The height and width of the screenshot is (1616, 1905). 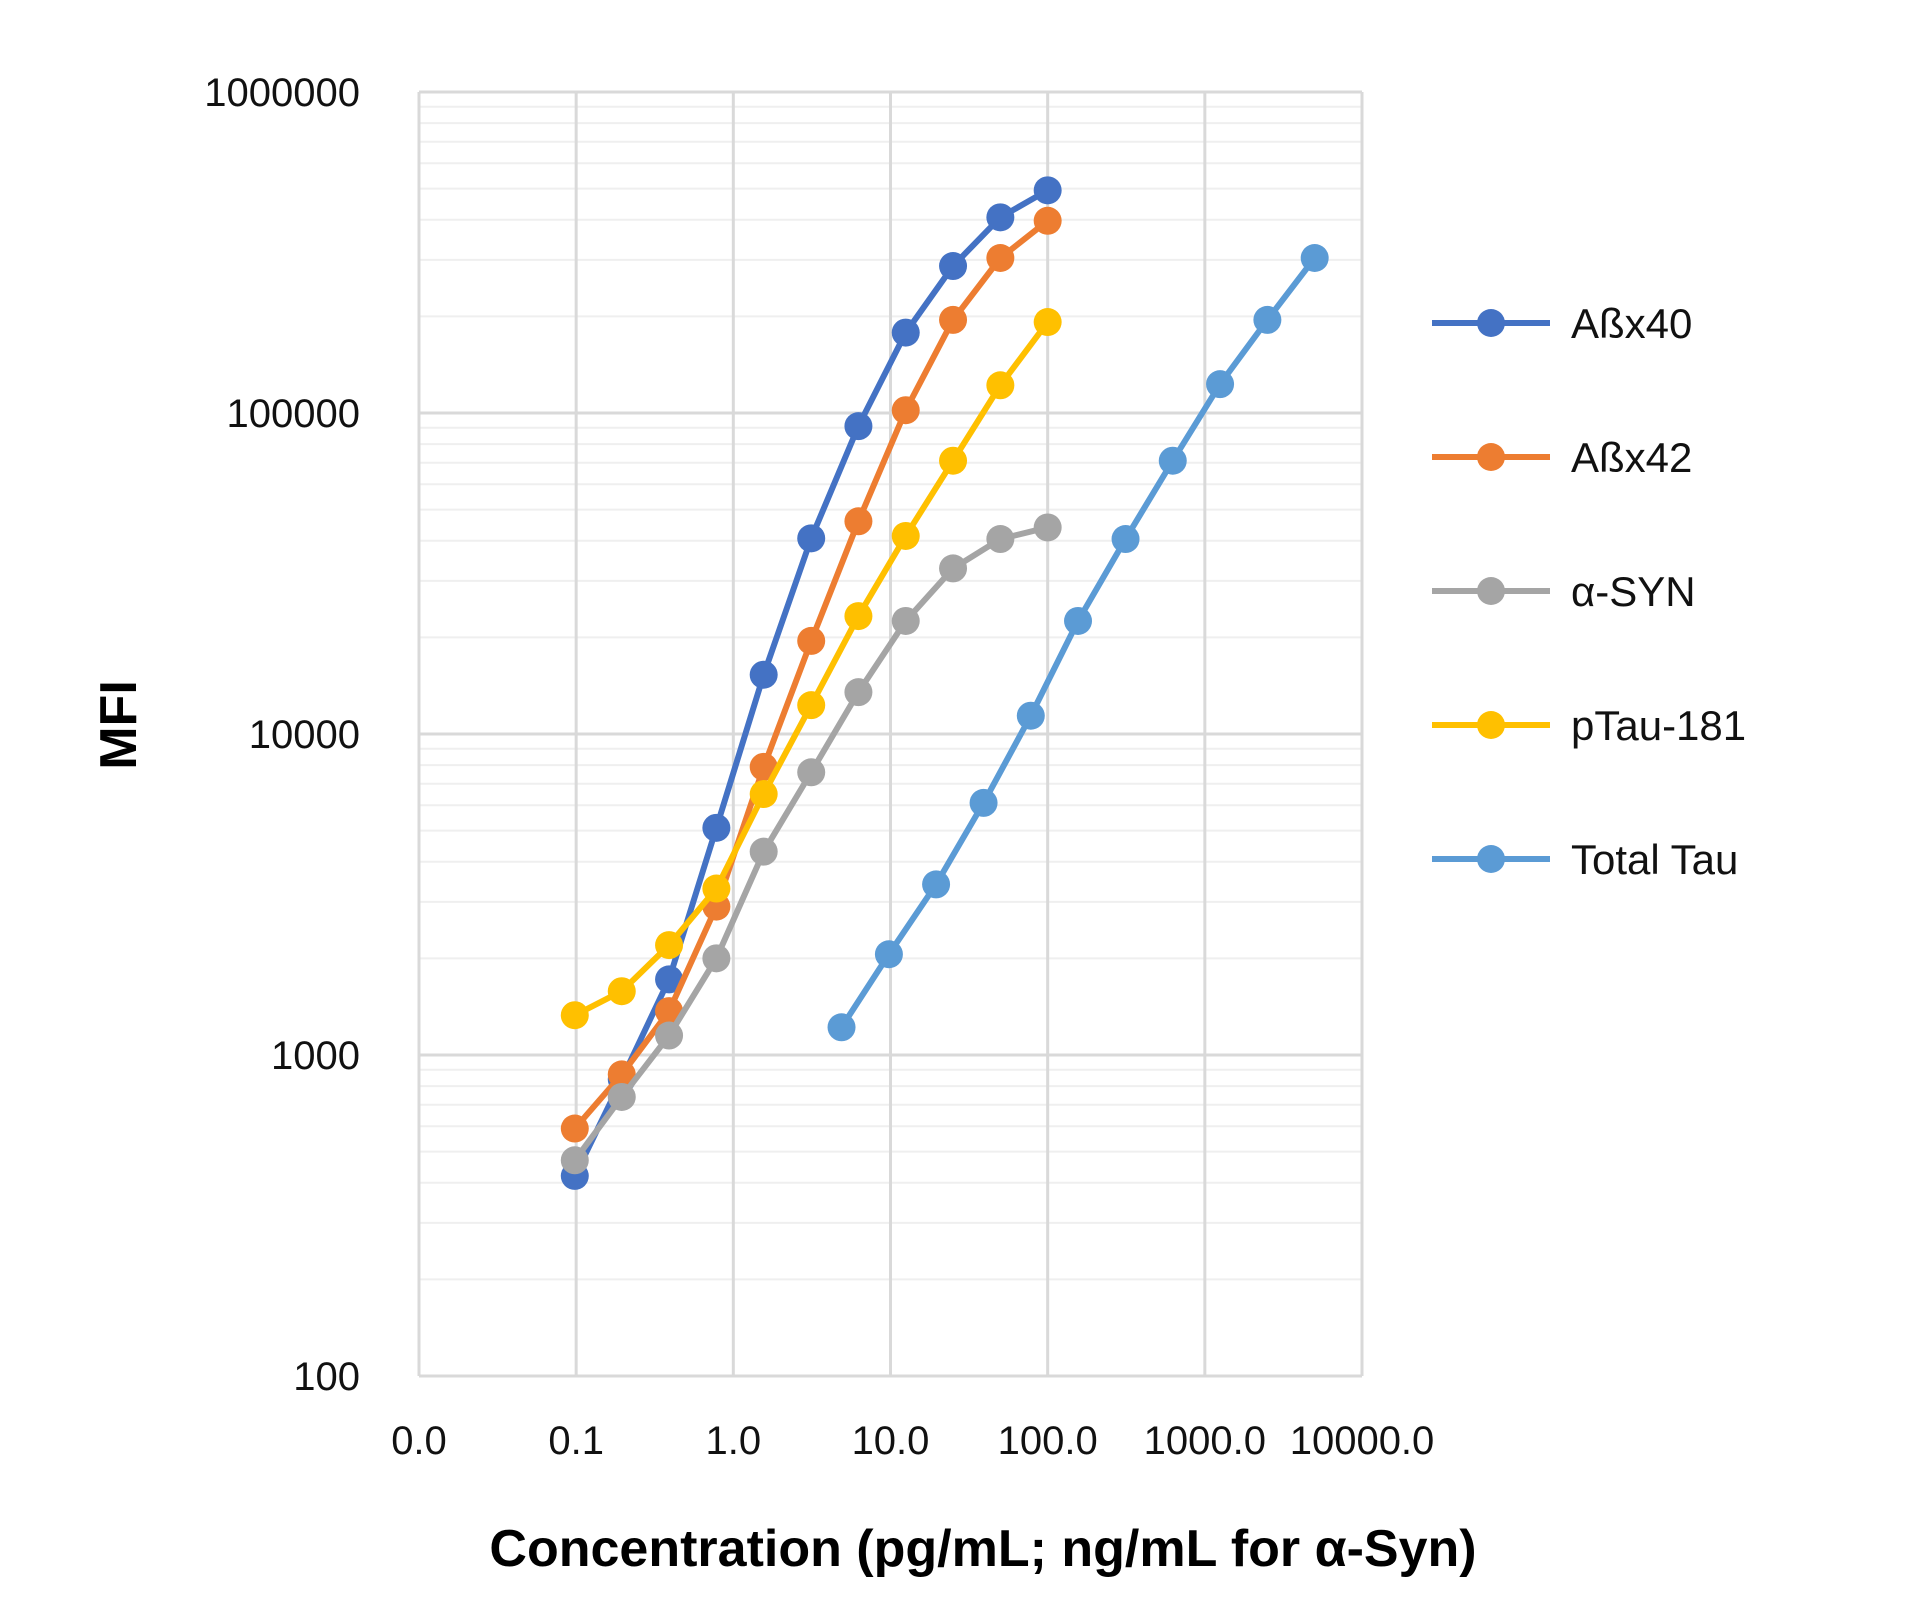 I want to click on x-axis-title: Concentration (pg/mL; ng/mL for α-Syn), so click(x=982, y=1549).